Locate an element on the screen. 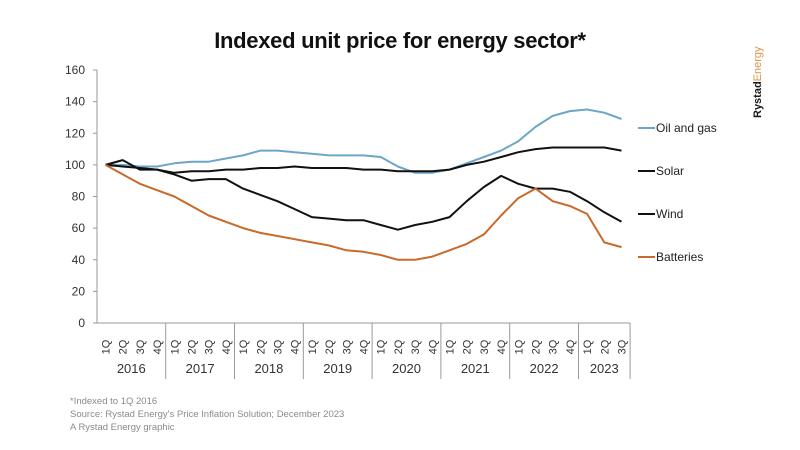 The width and height of the screenshot is (800, 450). legend-label-batteries: Batteries is located at coordinates (679, 257).